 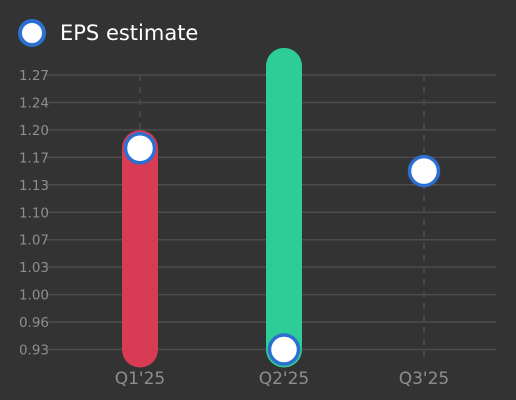 What do you see at coordinates (34, 213) in the screenshot?
I see `y-tick-label-1-10: 1.10` at bounding box center [34, 213].